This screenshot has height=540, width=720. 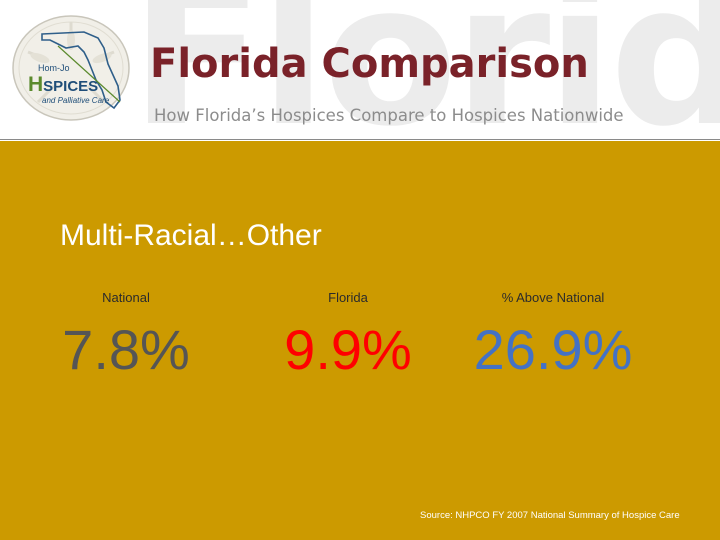 I want to click on stat-label: Florida, so click(x=348, y=297).